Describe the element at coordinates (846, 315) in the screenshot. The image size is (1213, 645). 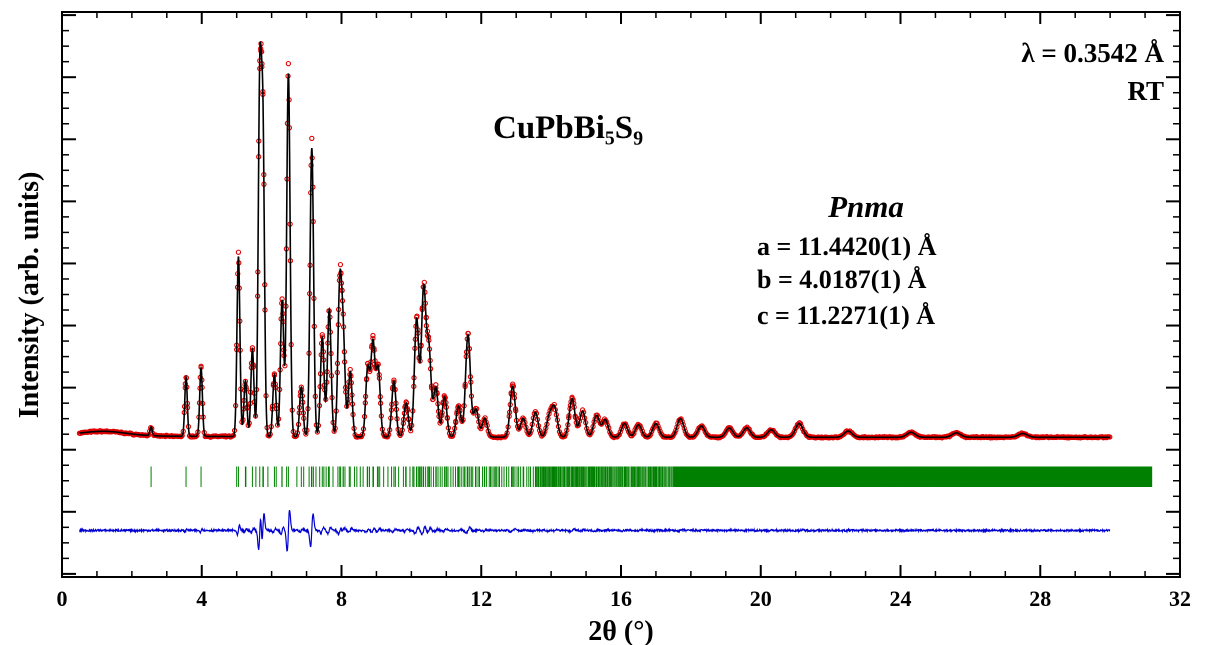
I see `lattice-c-label: c = 11.2271(1) Å` at that location.